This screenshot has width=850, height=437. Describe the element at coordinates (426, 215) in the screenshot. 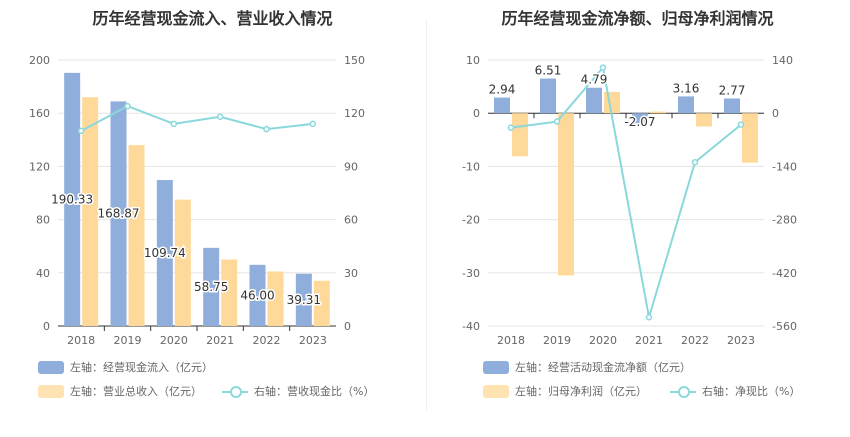

I see `panel-divider` at that location.